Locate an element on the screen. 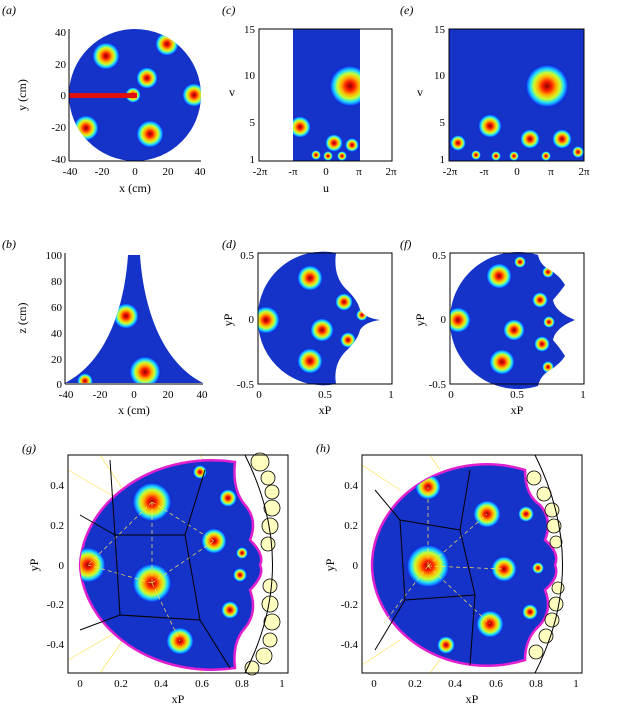  panel-h-xlabel: xP is located at coordinates (472, 699).